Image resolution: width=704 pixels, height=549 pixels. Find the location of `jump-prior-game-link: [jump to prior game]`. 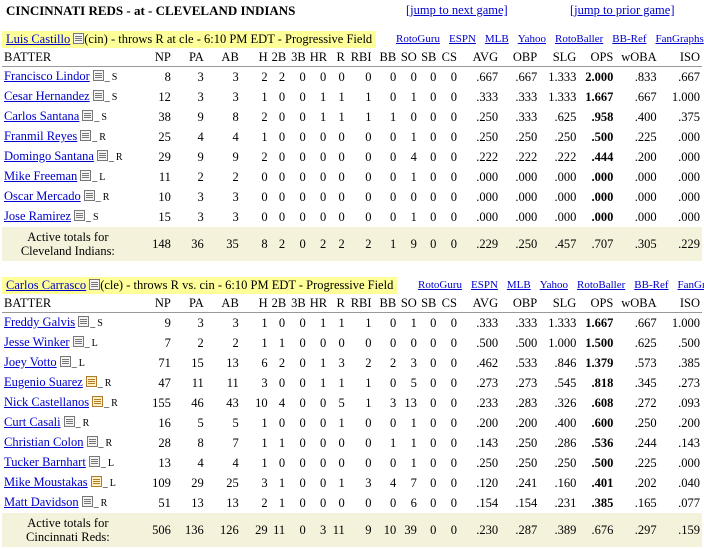

jump-prior-game-link: [jump to prior game] is located at coordinates (622, 10).